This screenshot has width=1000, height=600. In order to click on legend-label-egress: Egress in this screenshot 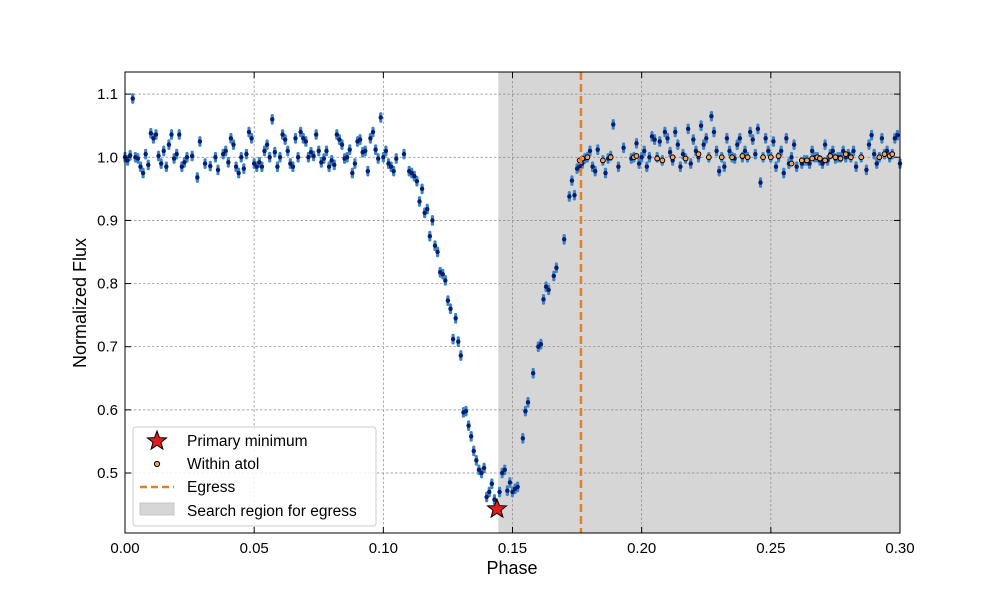, I will do `click(211, 487)`.